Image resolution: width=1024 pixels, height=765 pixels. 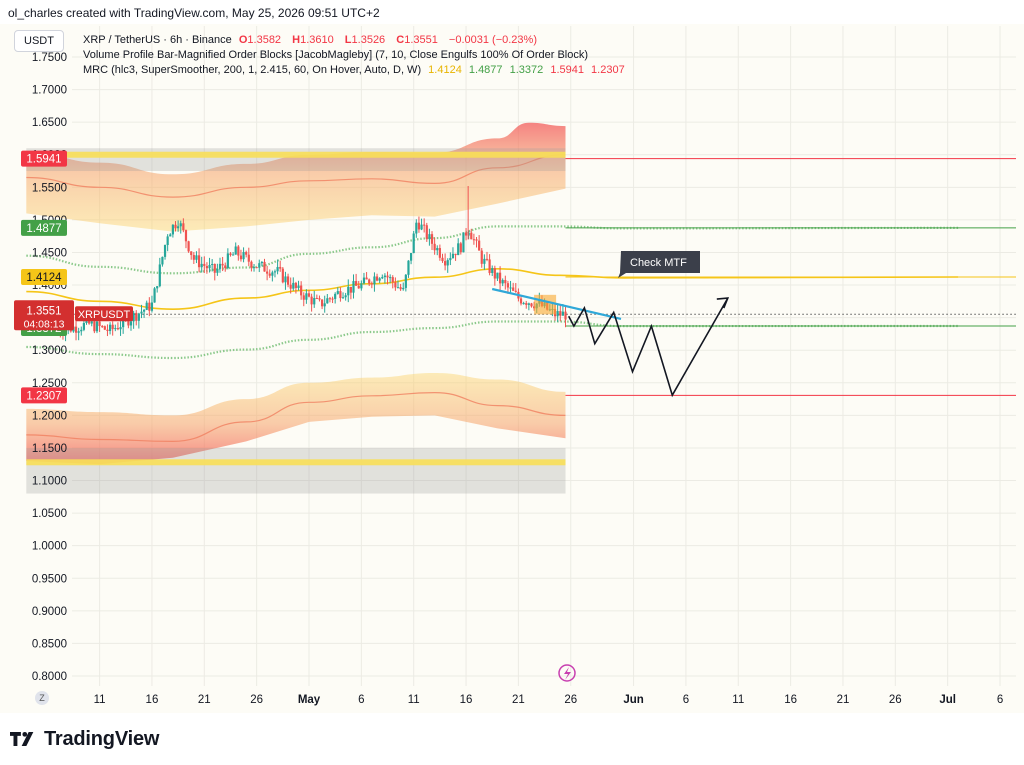 I want to click on trendline, so click(x=556, y=303).